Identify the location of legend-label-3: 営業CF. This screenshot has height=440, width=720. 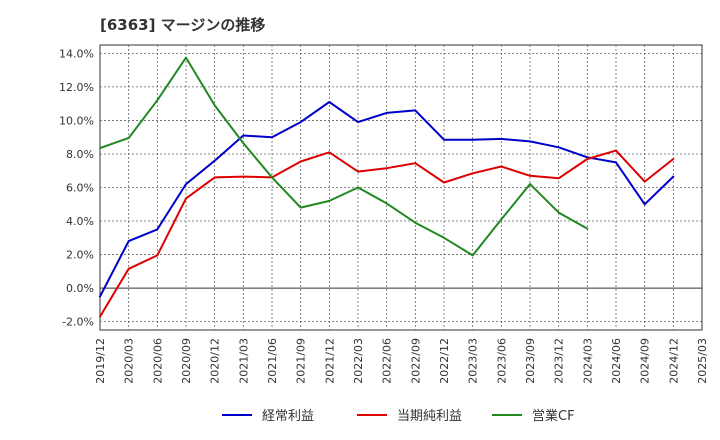
(553, 416).